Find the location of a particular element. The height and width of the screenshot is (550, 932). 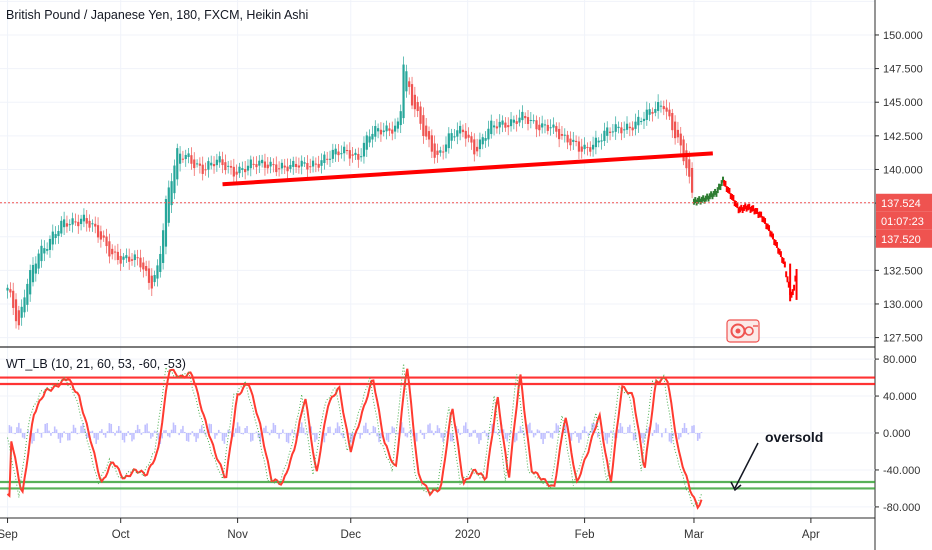

last-price-label-bg is located at coordinates (904, 202).